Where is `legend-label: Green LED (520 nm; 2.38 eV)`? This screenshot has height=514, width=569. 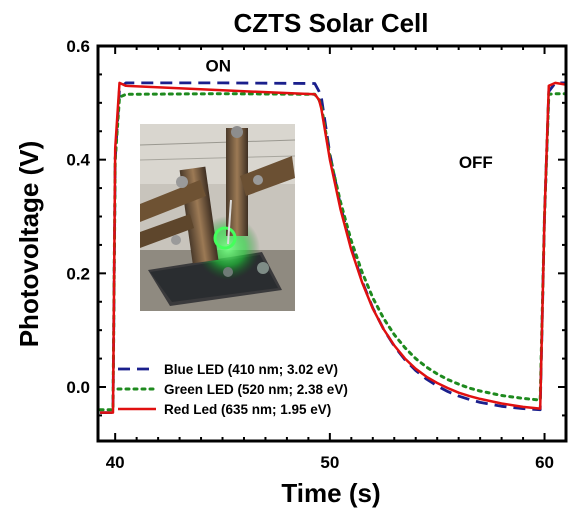 legend-label: Green LED (520 nm; 2.38 eV) is located at coordinates (256, 389).